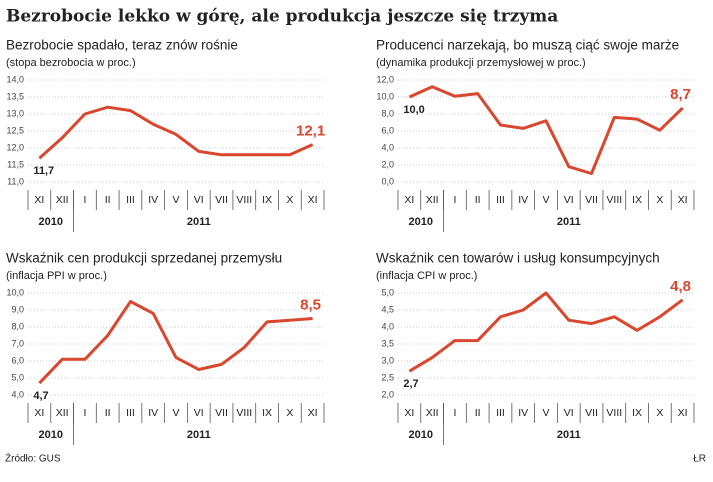  I want to click on y-tick-label: 2,5, so click(387, 377).